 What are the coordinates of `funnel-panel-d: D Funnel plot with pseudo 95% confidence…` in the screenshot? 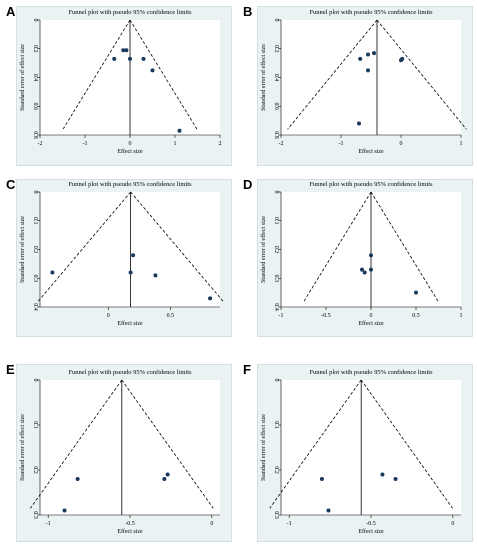 It's located at (358, 257).